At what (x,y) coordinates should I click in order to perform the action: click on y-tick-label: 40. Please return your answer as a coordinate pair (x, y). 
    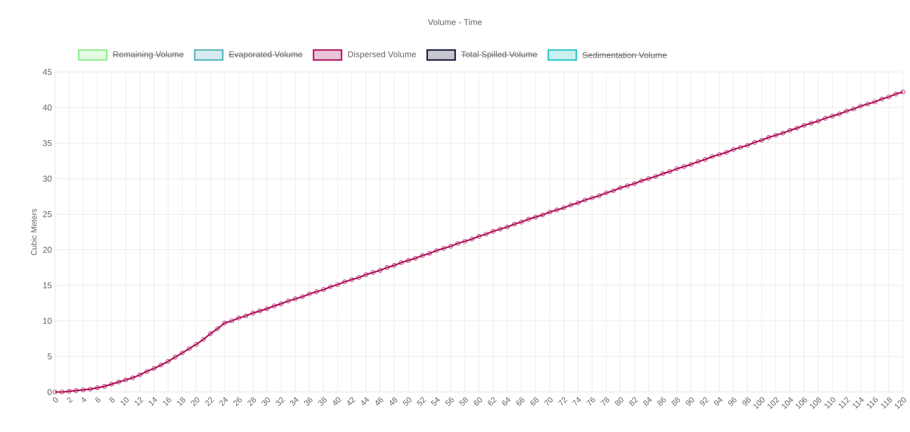
    Looking at the image, I should click on (47, 107).